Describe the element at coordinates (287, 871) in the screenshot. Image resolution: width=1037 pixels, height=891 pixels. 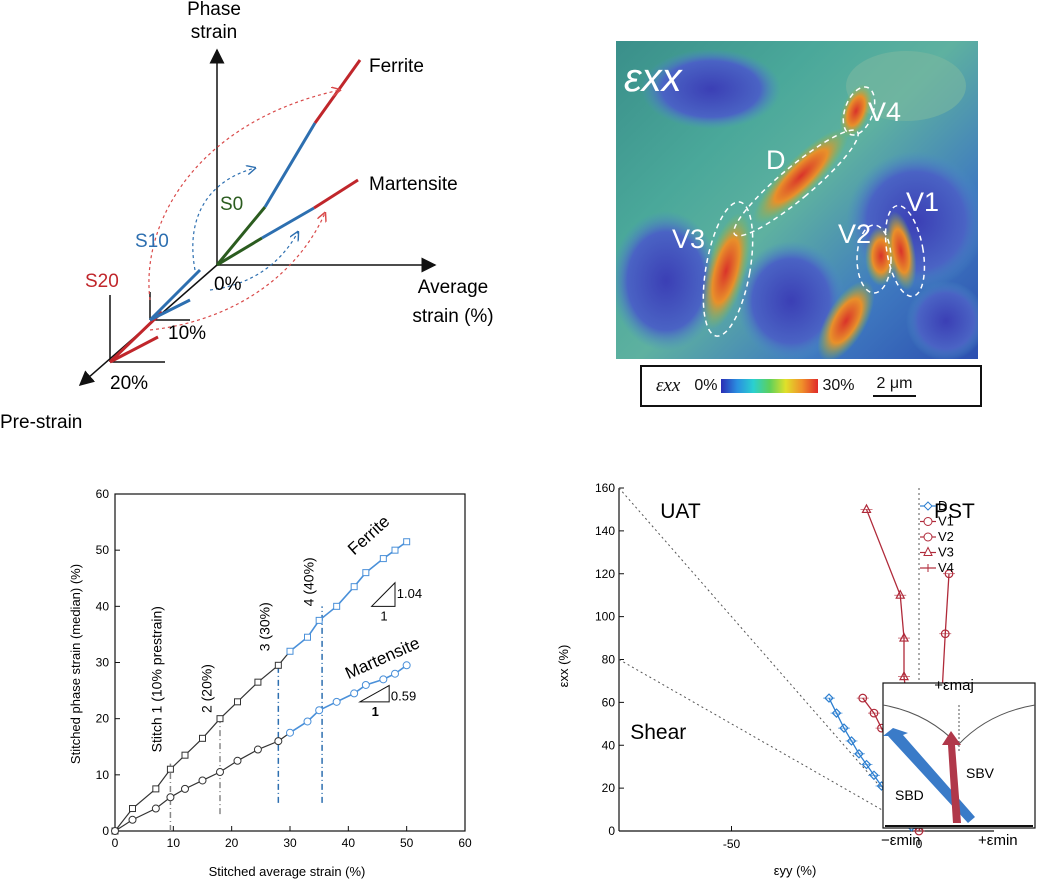
I see `bl-x-axis-label: Stitched average strain (%)` at that location.